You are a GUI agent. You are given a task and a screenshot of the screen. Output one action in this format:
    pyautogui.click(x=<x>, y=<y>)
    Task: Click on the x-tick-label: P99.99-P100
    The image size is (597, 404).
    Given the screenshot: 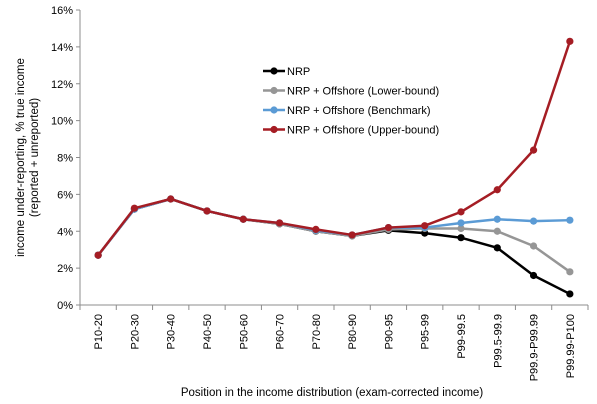 What is the action you would take?
    pyautogui.click(x=571, y=346)
    